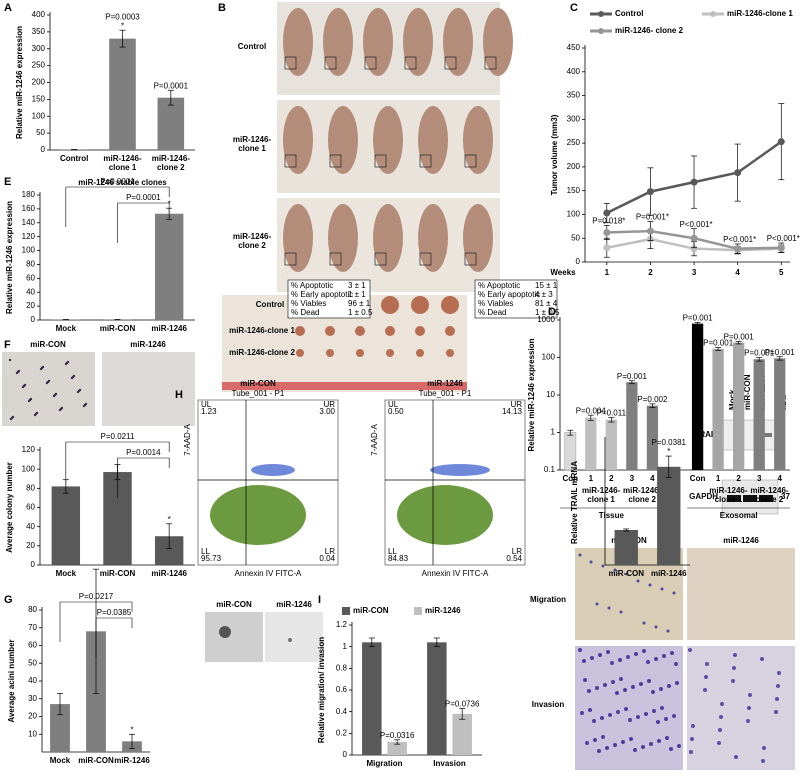 This screenshot has height=782, width=800. Describe the element at coordinates (445, 393) in the screenshot. I see `flow-tube: Tube_001 - P1` at that location.